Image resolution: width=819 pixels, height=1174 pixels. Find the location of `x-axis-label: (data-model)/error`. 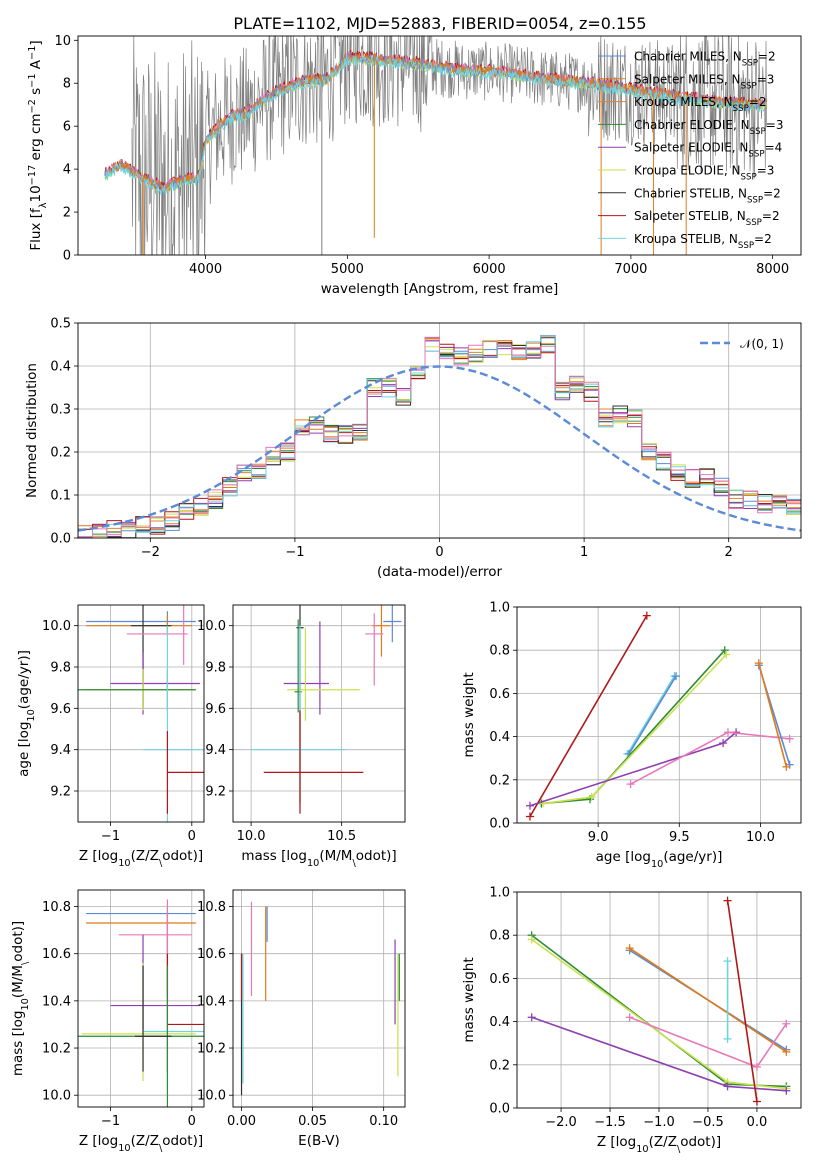

x-axis-label: (data-model)/error is located at coordinates (440, 572).